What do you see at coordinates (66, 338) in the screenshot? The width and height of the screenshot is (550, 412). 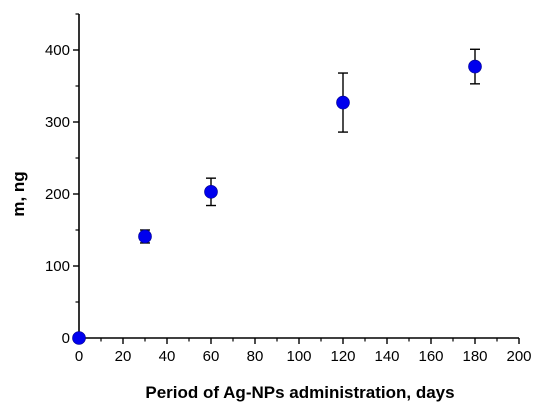 I see `y-tick-label-0: 0` at bounding box center [66, 338].